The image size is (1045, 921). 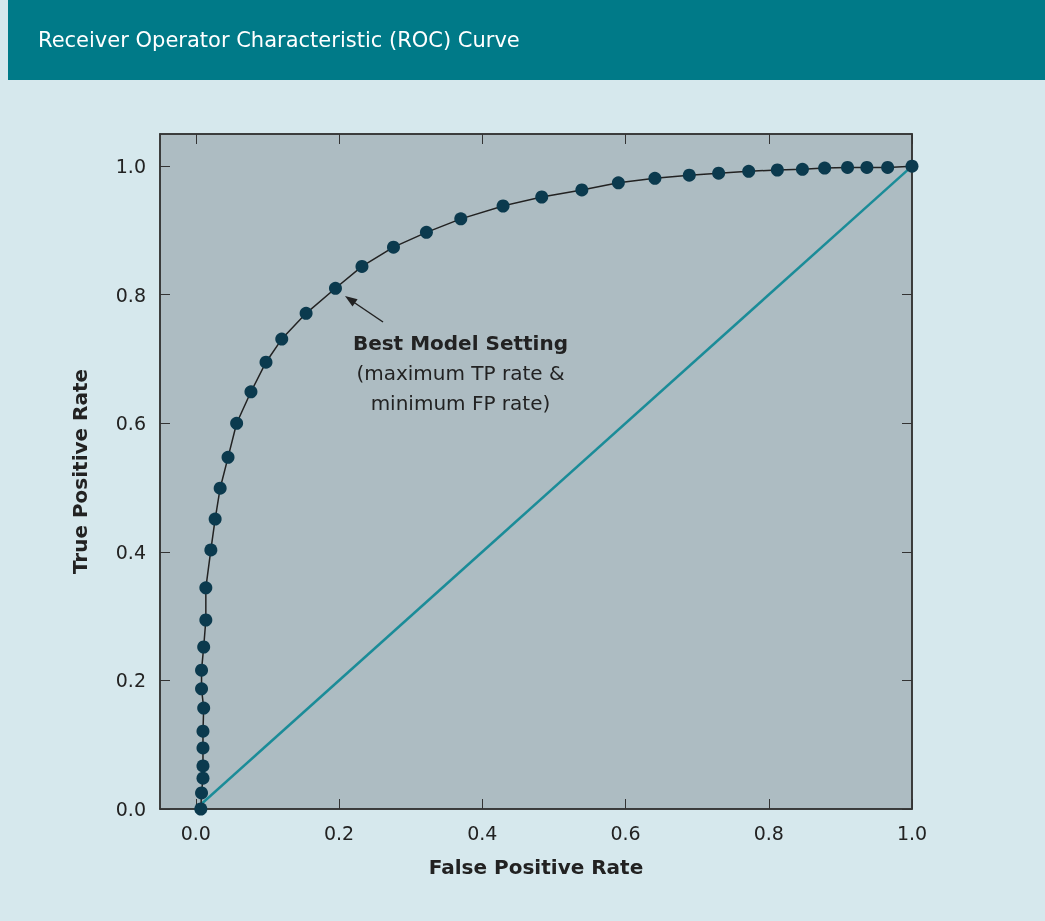 I want to click on x-tick-label: 0.6, so click(x=625, y=832).